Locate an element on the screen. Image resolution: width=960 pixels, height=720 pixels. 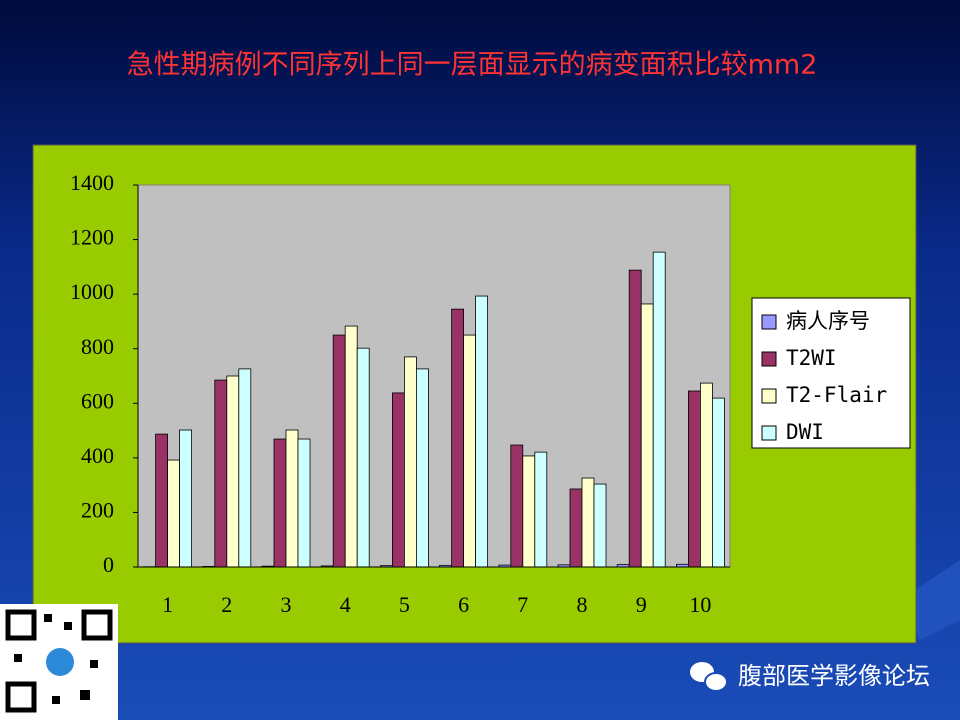
y-tick-label: 1000 is located at coordinates (92, 291).